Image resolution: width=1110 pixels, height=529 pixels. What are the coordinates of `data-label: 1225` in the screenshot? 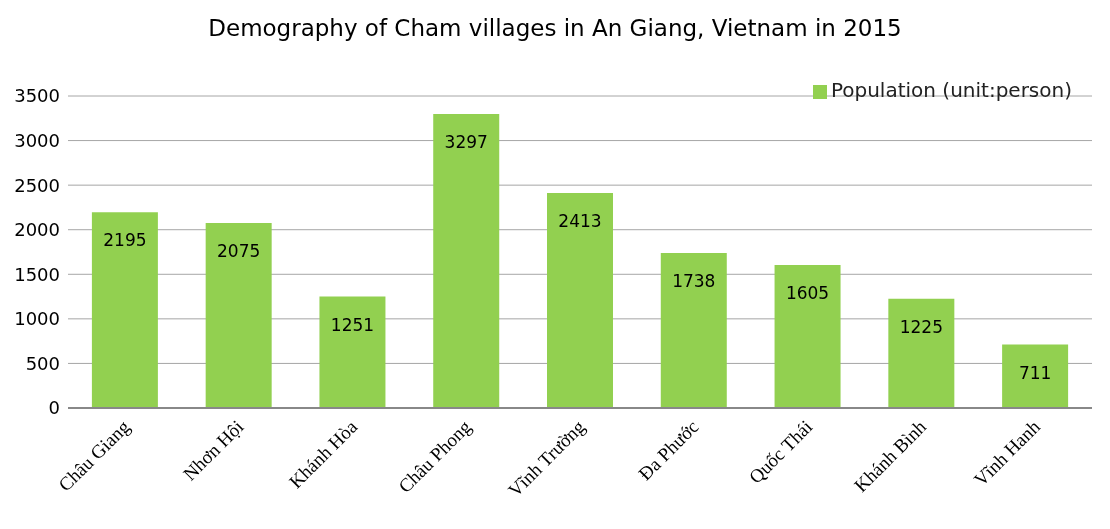 It's located at (921, 326).